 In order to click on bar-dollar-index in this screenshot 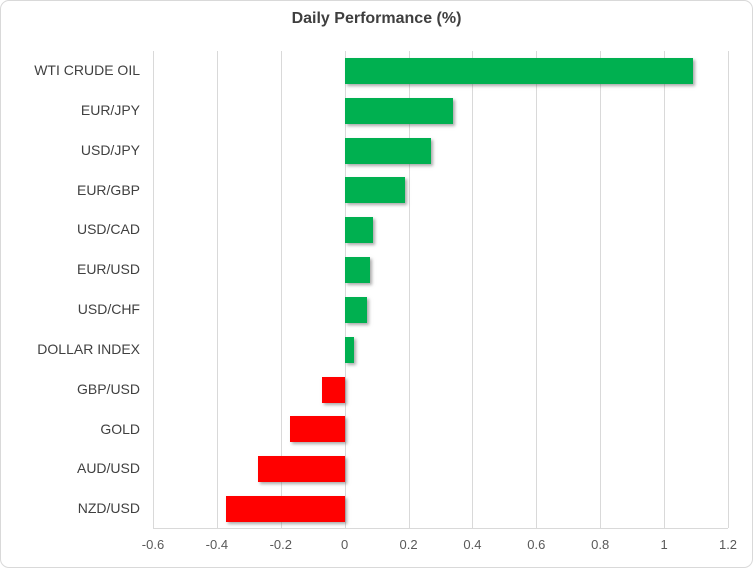, I will do `click(349, 349)`.